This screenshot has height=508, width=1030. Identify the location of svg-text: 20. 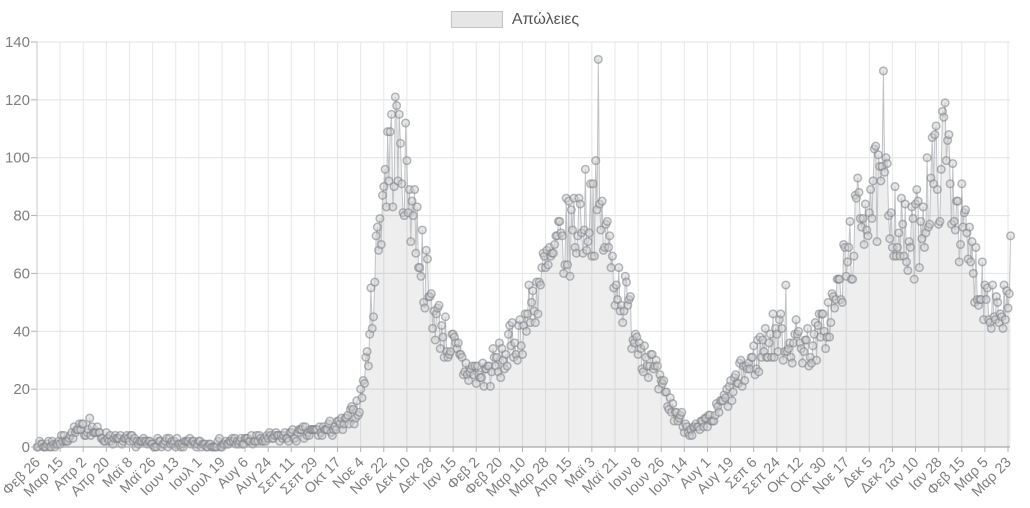
(21, 389).